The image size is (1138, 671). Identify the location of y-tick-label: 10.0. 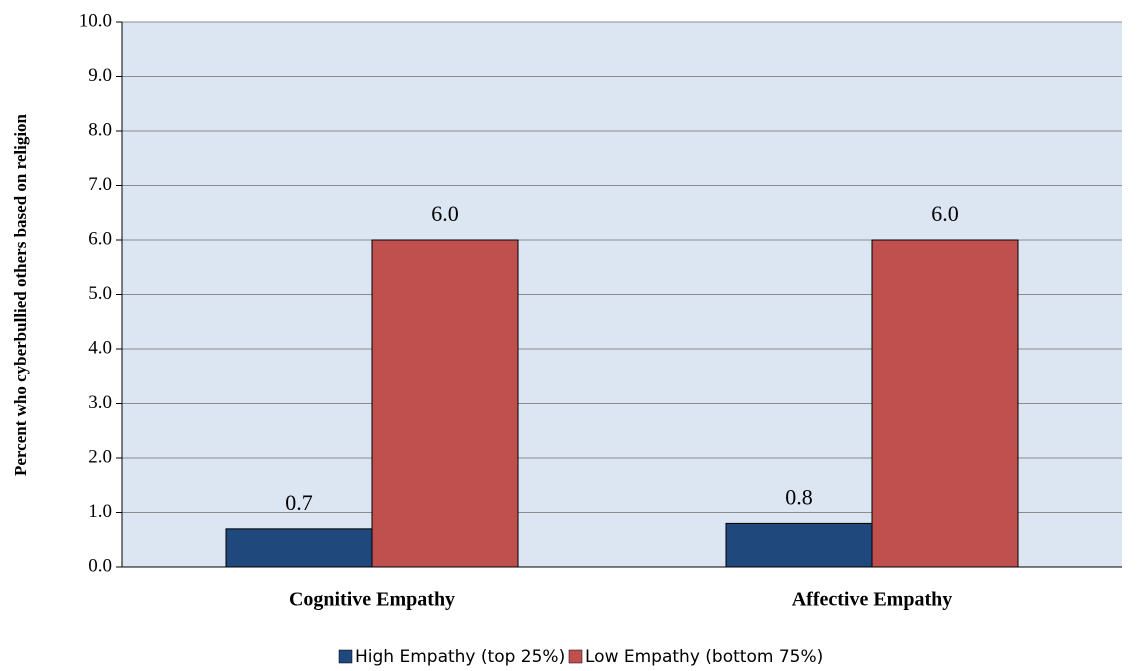
(95, 20).